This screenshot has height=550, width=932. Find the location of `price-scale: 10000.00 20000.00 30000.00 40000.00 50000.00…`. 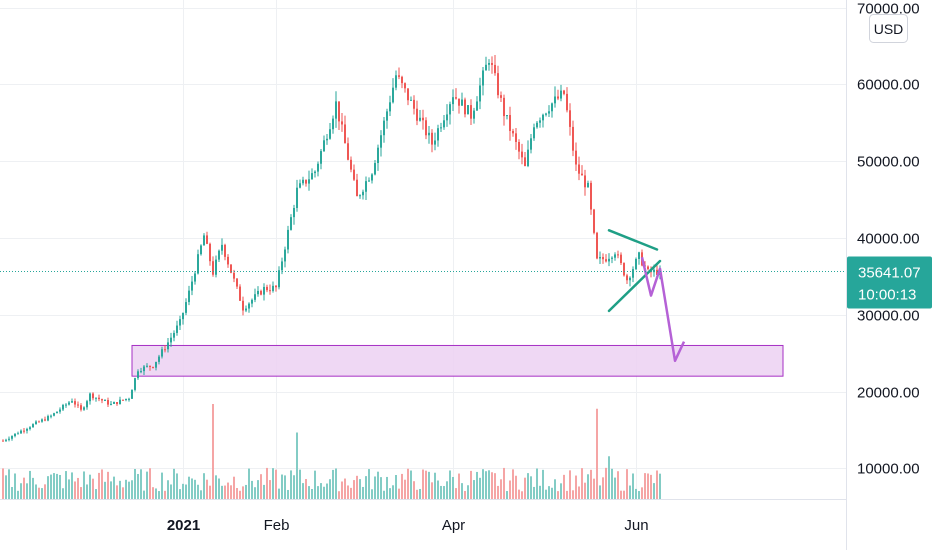

price-scale: 10000.00 20000.00 30000.00 40000.00 50000.00… is located at coordinates (888, 239).